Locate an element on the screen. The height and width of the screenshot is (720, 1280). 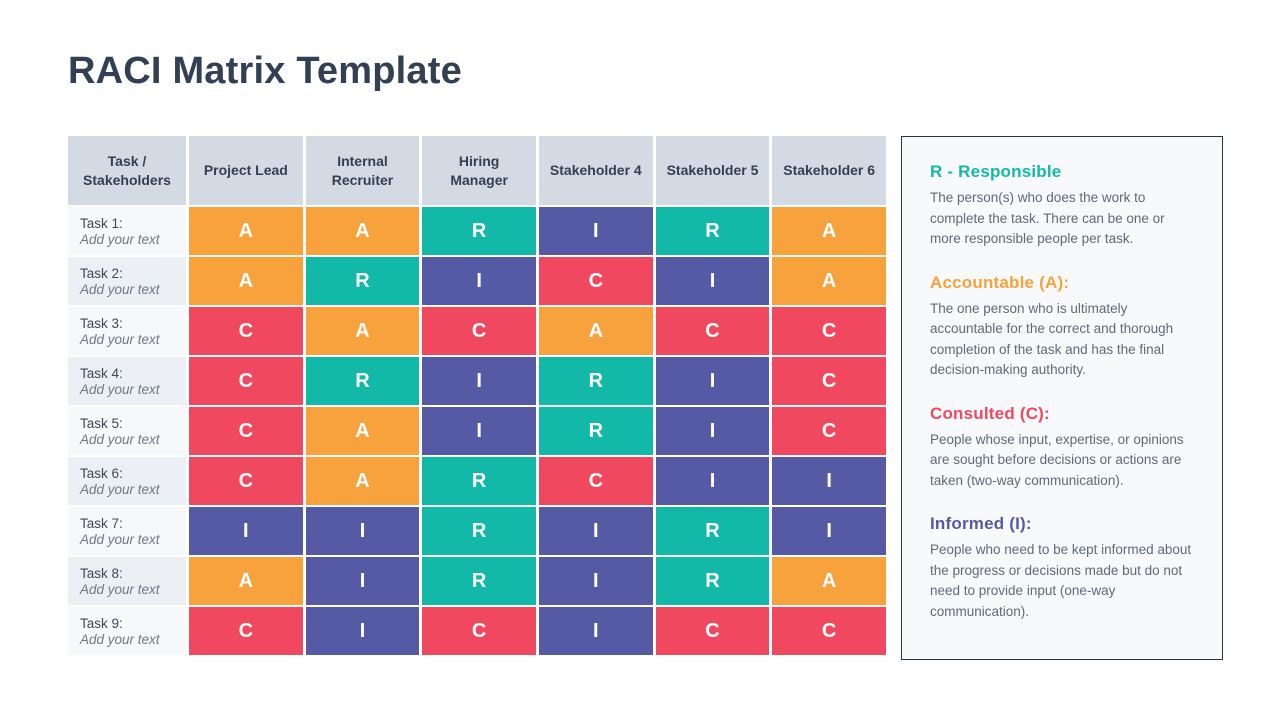
task-label-cell: Task 7: Add your text is located at coordinates (127, 531).